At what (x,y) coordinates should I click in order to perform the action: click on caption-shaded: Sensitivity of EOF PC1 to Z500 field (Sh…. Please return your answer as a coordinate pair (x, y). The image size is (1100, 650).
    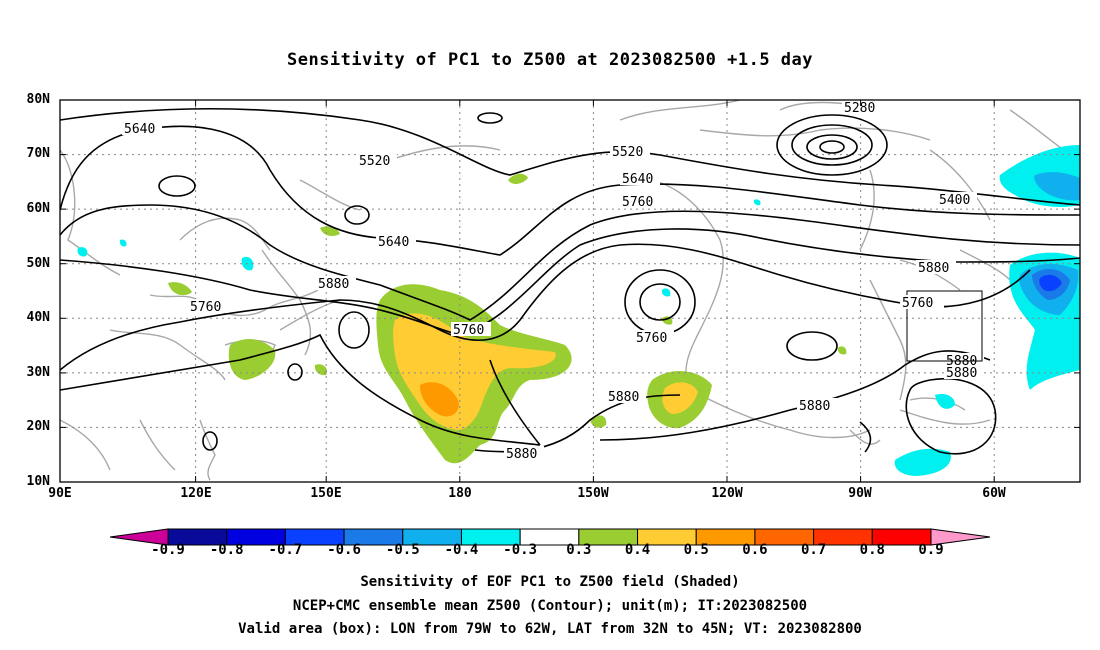
    Looking at the image, I should click on (550, 582).